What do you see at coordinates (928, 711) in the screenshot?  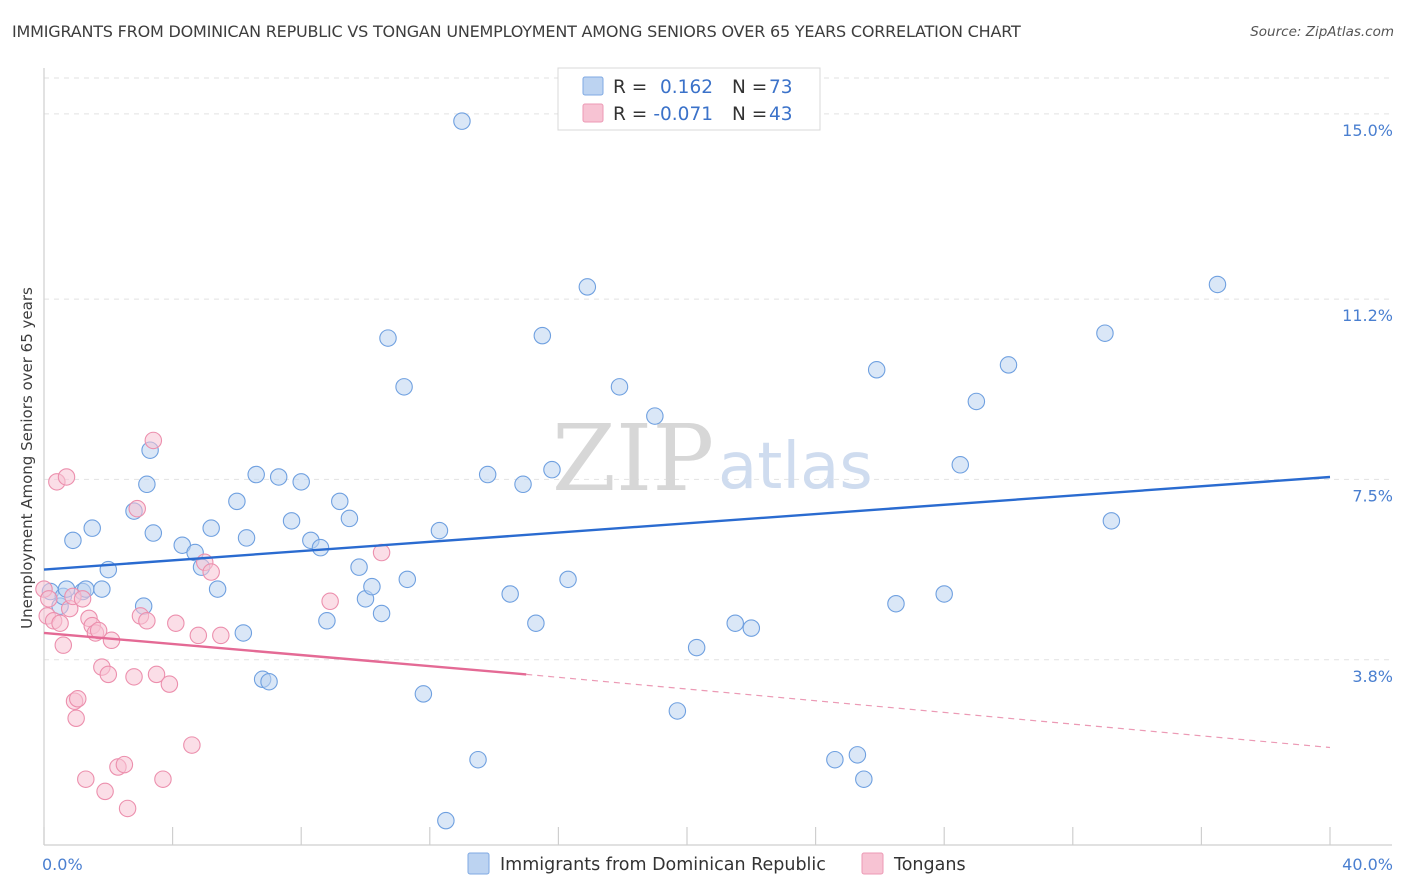 I see `trend-line-tongans-extension` at bounding box center [928, 711].